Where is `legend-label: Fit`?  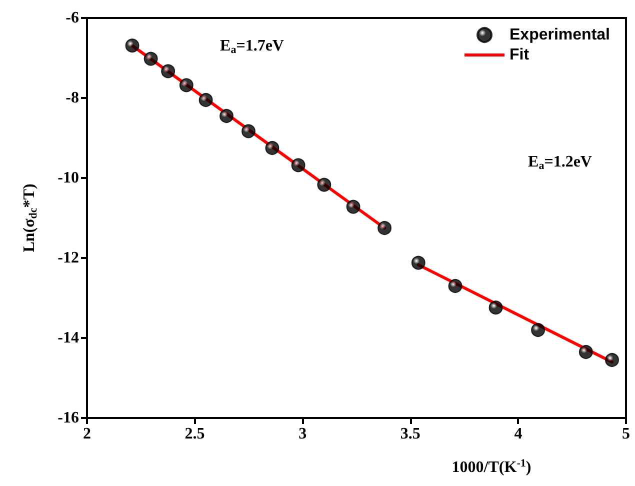 legend-label: Fit is located at coordinates (520, 55).